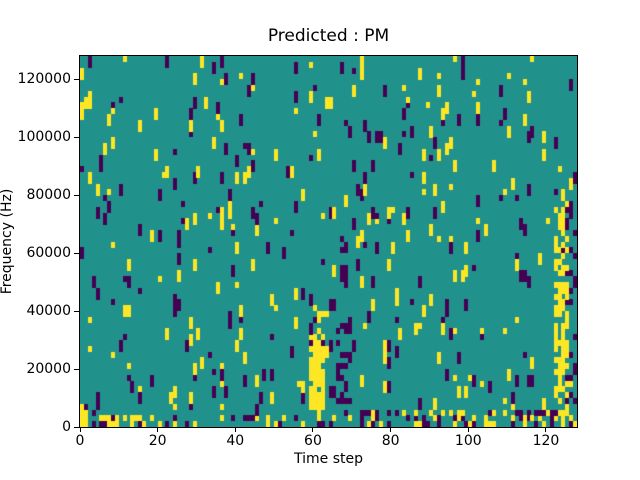 The width and height of the screenshot is (640, 480). Describe the element at coordinates (48, 252) in the screenshot. I see `y-tick-label: 60000` at that location.